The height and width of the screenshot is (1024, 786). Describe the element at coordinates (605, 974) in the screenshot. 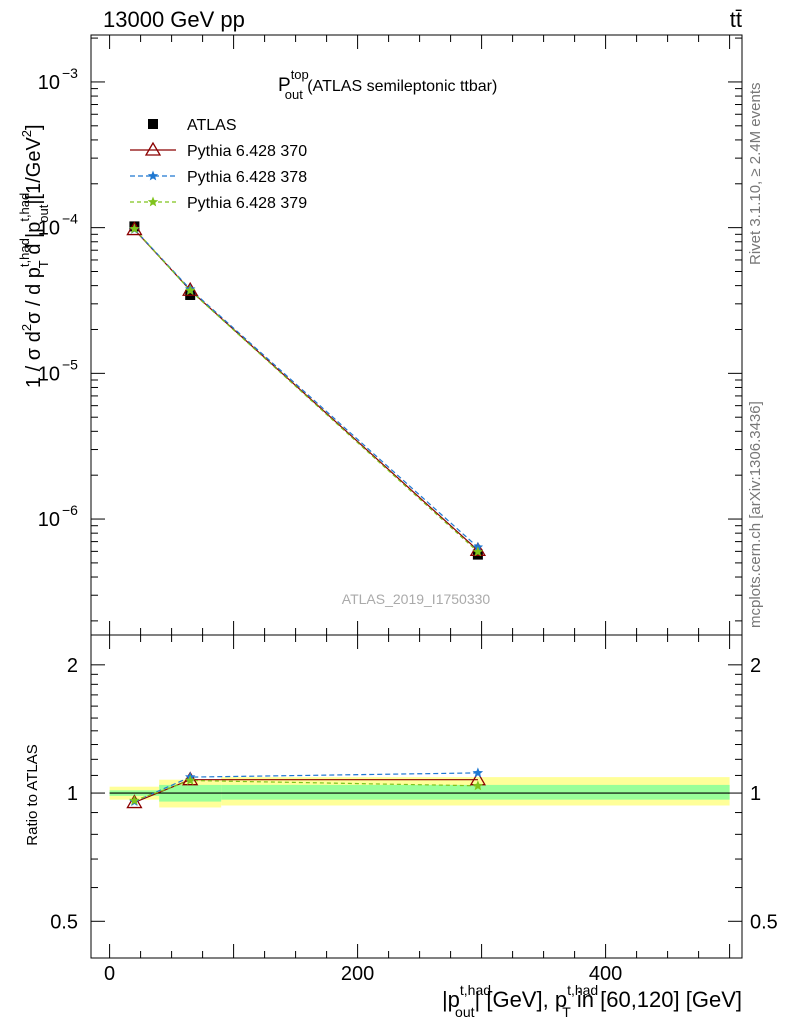

I see `x-tick-label: 400` at that location.